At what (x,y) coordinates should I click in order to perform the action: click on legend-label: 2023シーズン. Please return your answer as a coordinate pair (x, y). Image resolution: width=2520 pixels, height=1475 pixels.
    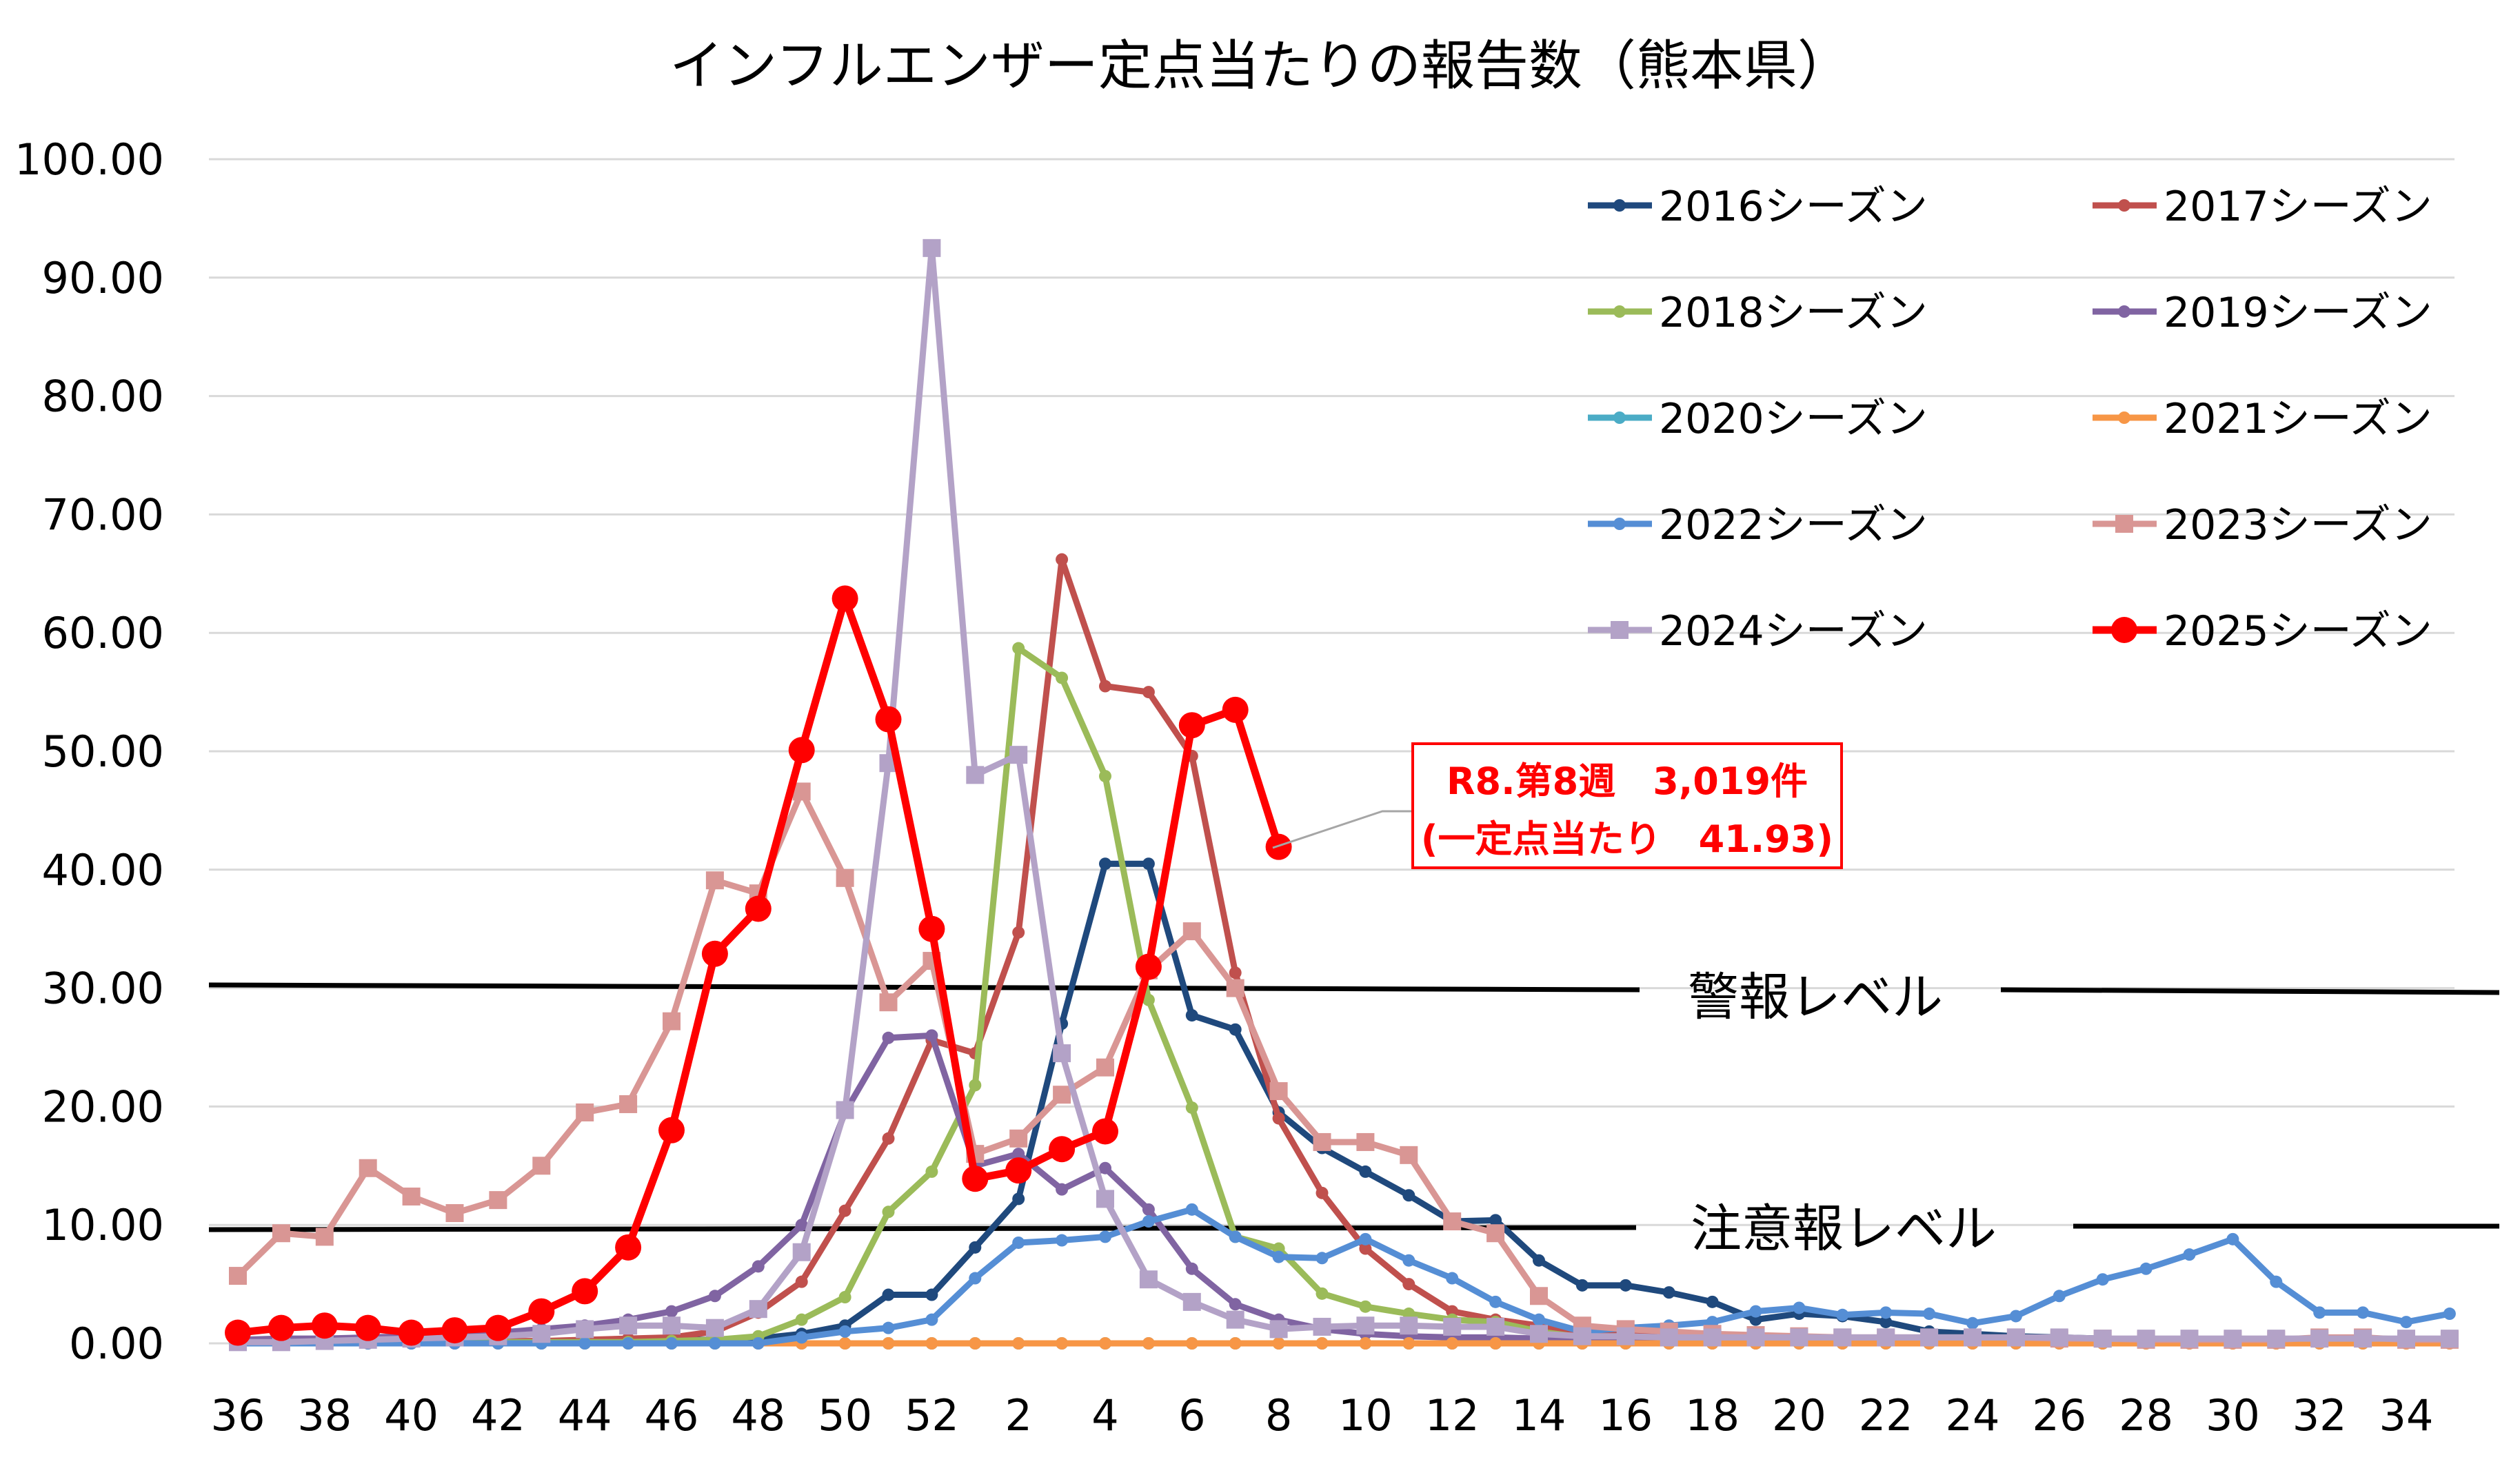
    Looking at the image, I should click on (2298, 525).